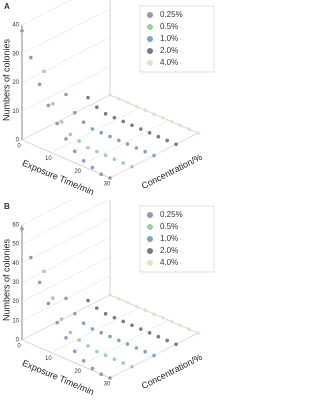  Describe the element at coordinates (77, 172) in the screenshot. I see `x-tick-label: 20` at that location.